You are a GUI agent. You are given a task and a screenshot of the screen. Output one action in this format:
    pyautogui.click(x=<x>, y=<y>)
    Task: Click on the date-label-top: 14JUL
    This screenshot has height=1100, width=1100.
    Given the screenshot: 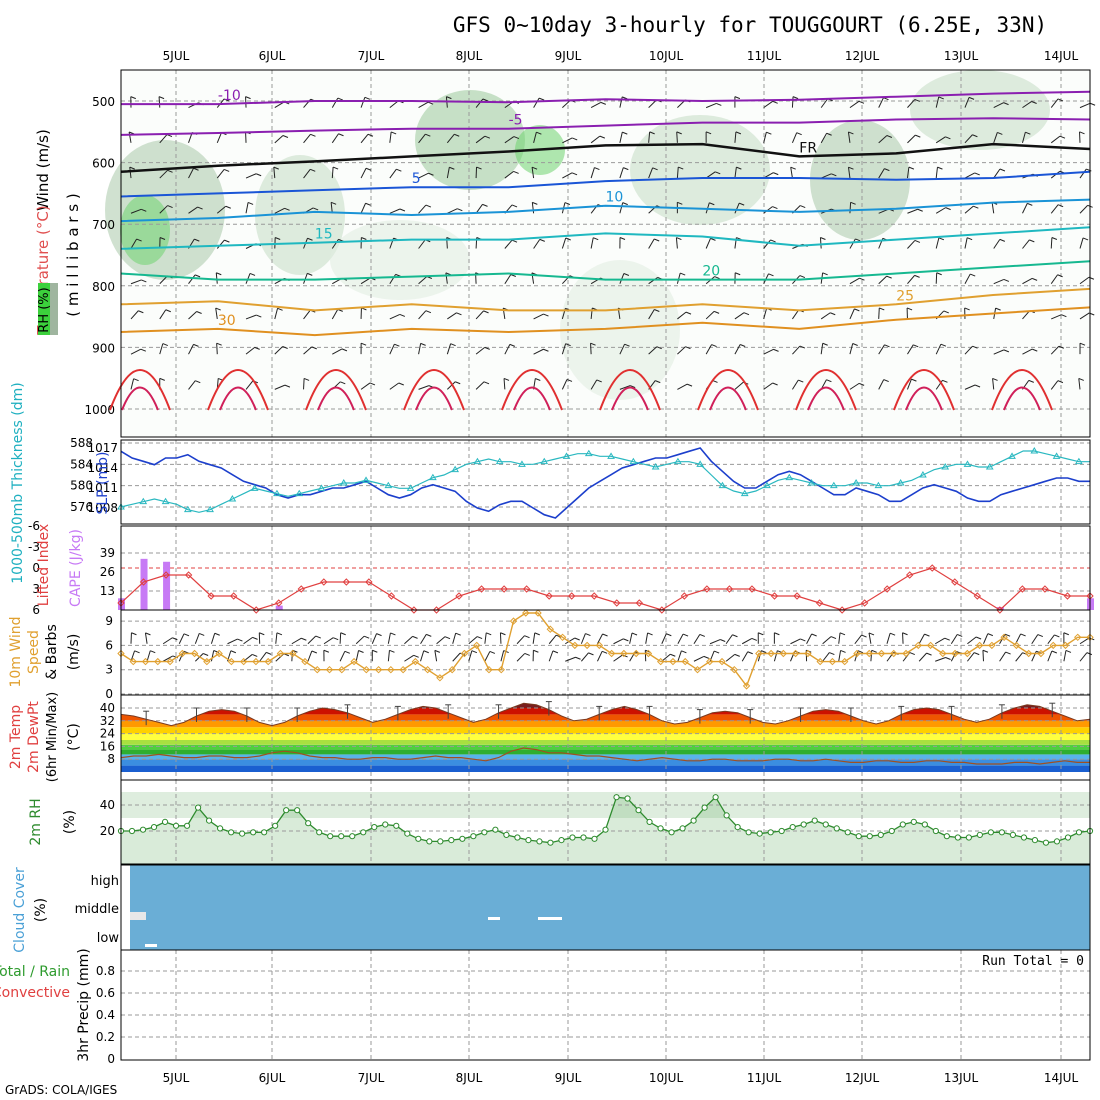 What is the action you would take?
    pyautogui.click(x=1061, y=56)
    